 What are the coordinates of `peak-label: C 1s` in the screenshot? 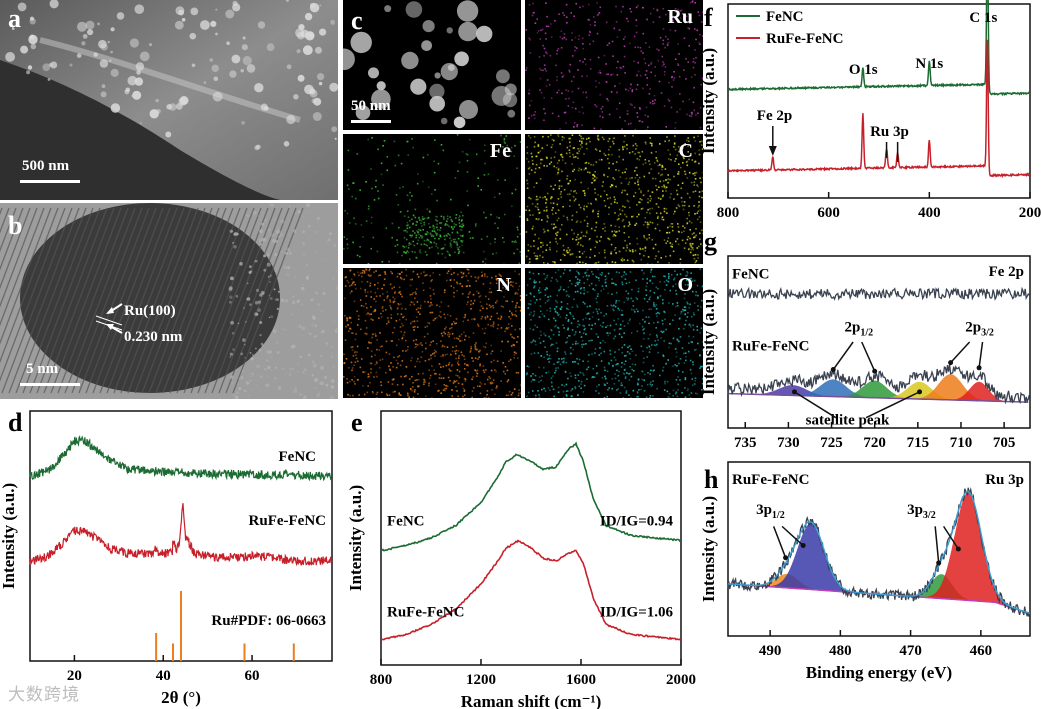 It's located at (983, 18).